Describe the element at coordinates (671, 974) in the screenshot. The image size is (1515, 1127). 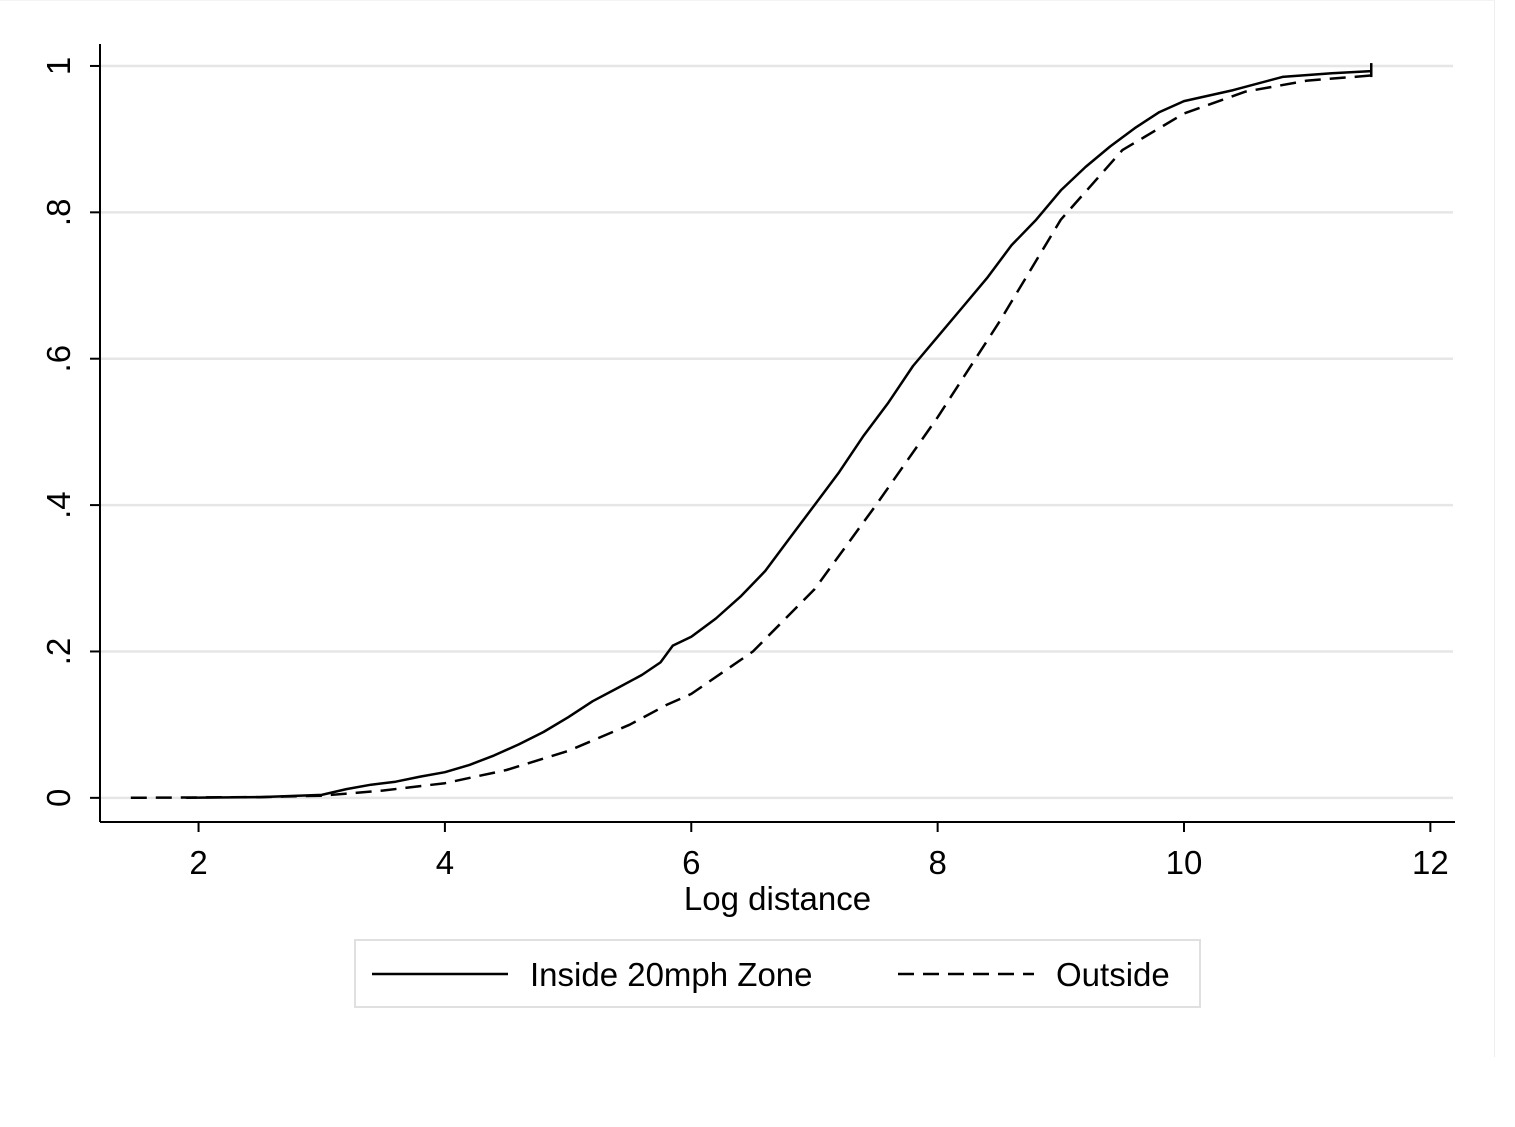
I see `legend-label-inside: Inside 20mph Zone` at that location.